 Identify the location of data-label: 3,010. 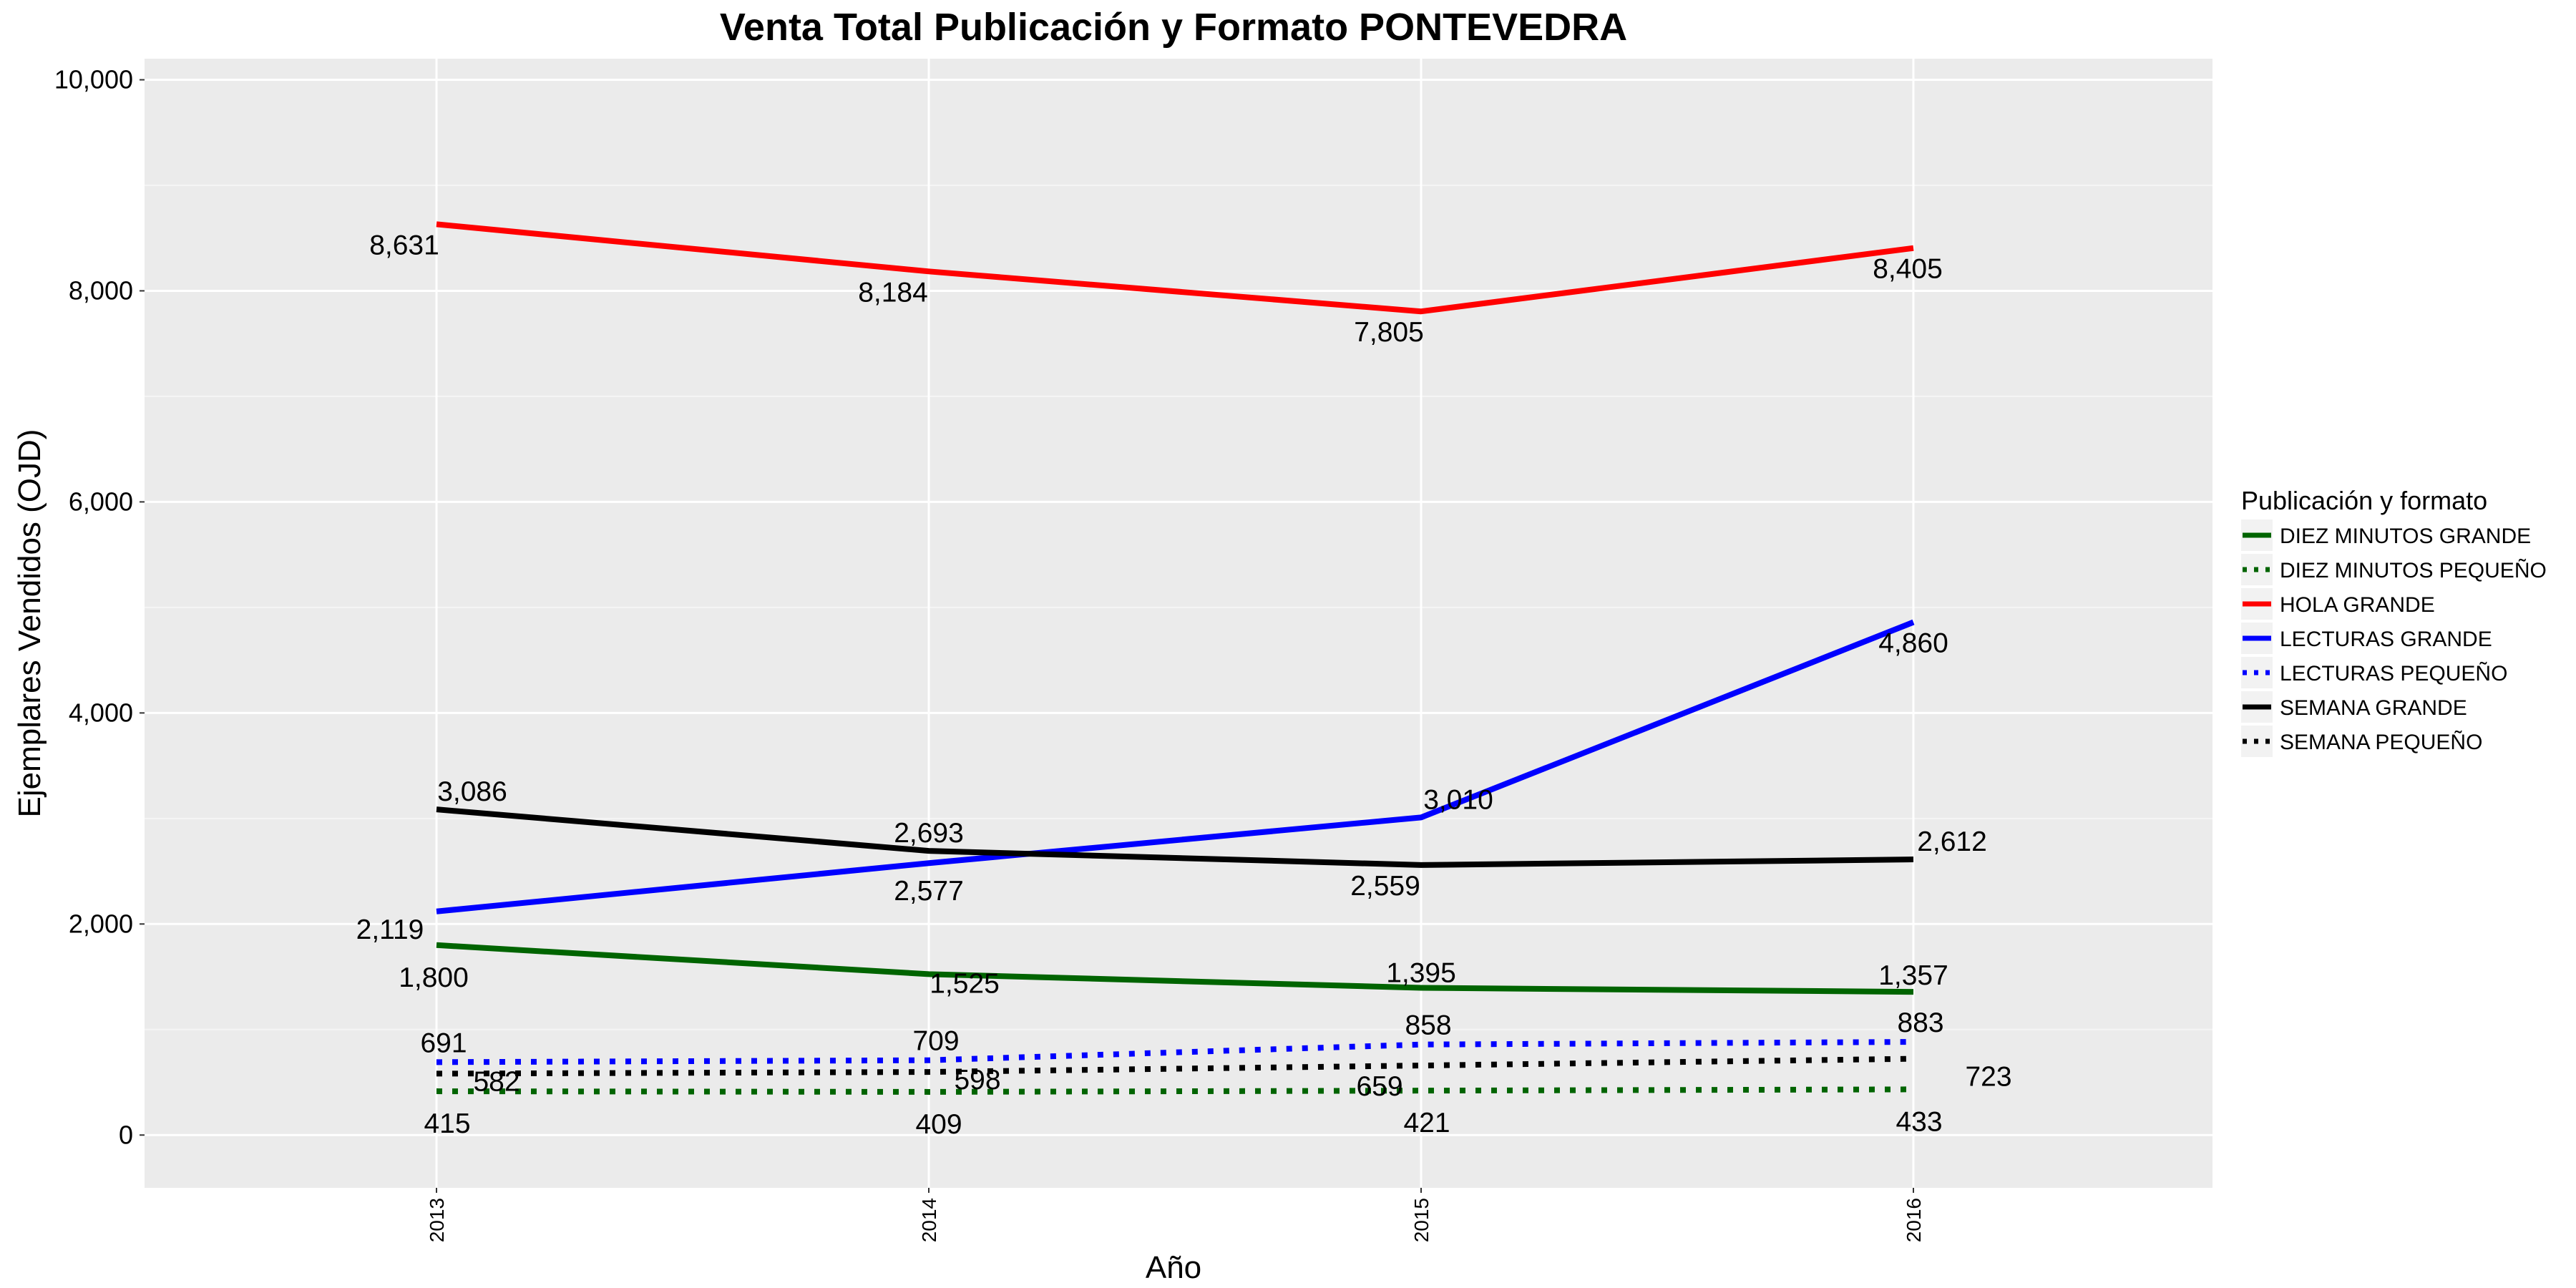
(1458, 799).